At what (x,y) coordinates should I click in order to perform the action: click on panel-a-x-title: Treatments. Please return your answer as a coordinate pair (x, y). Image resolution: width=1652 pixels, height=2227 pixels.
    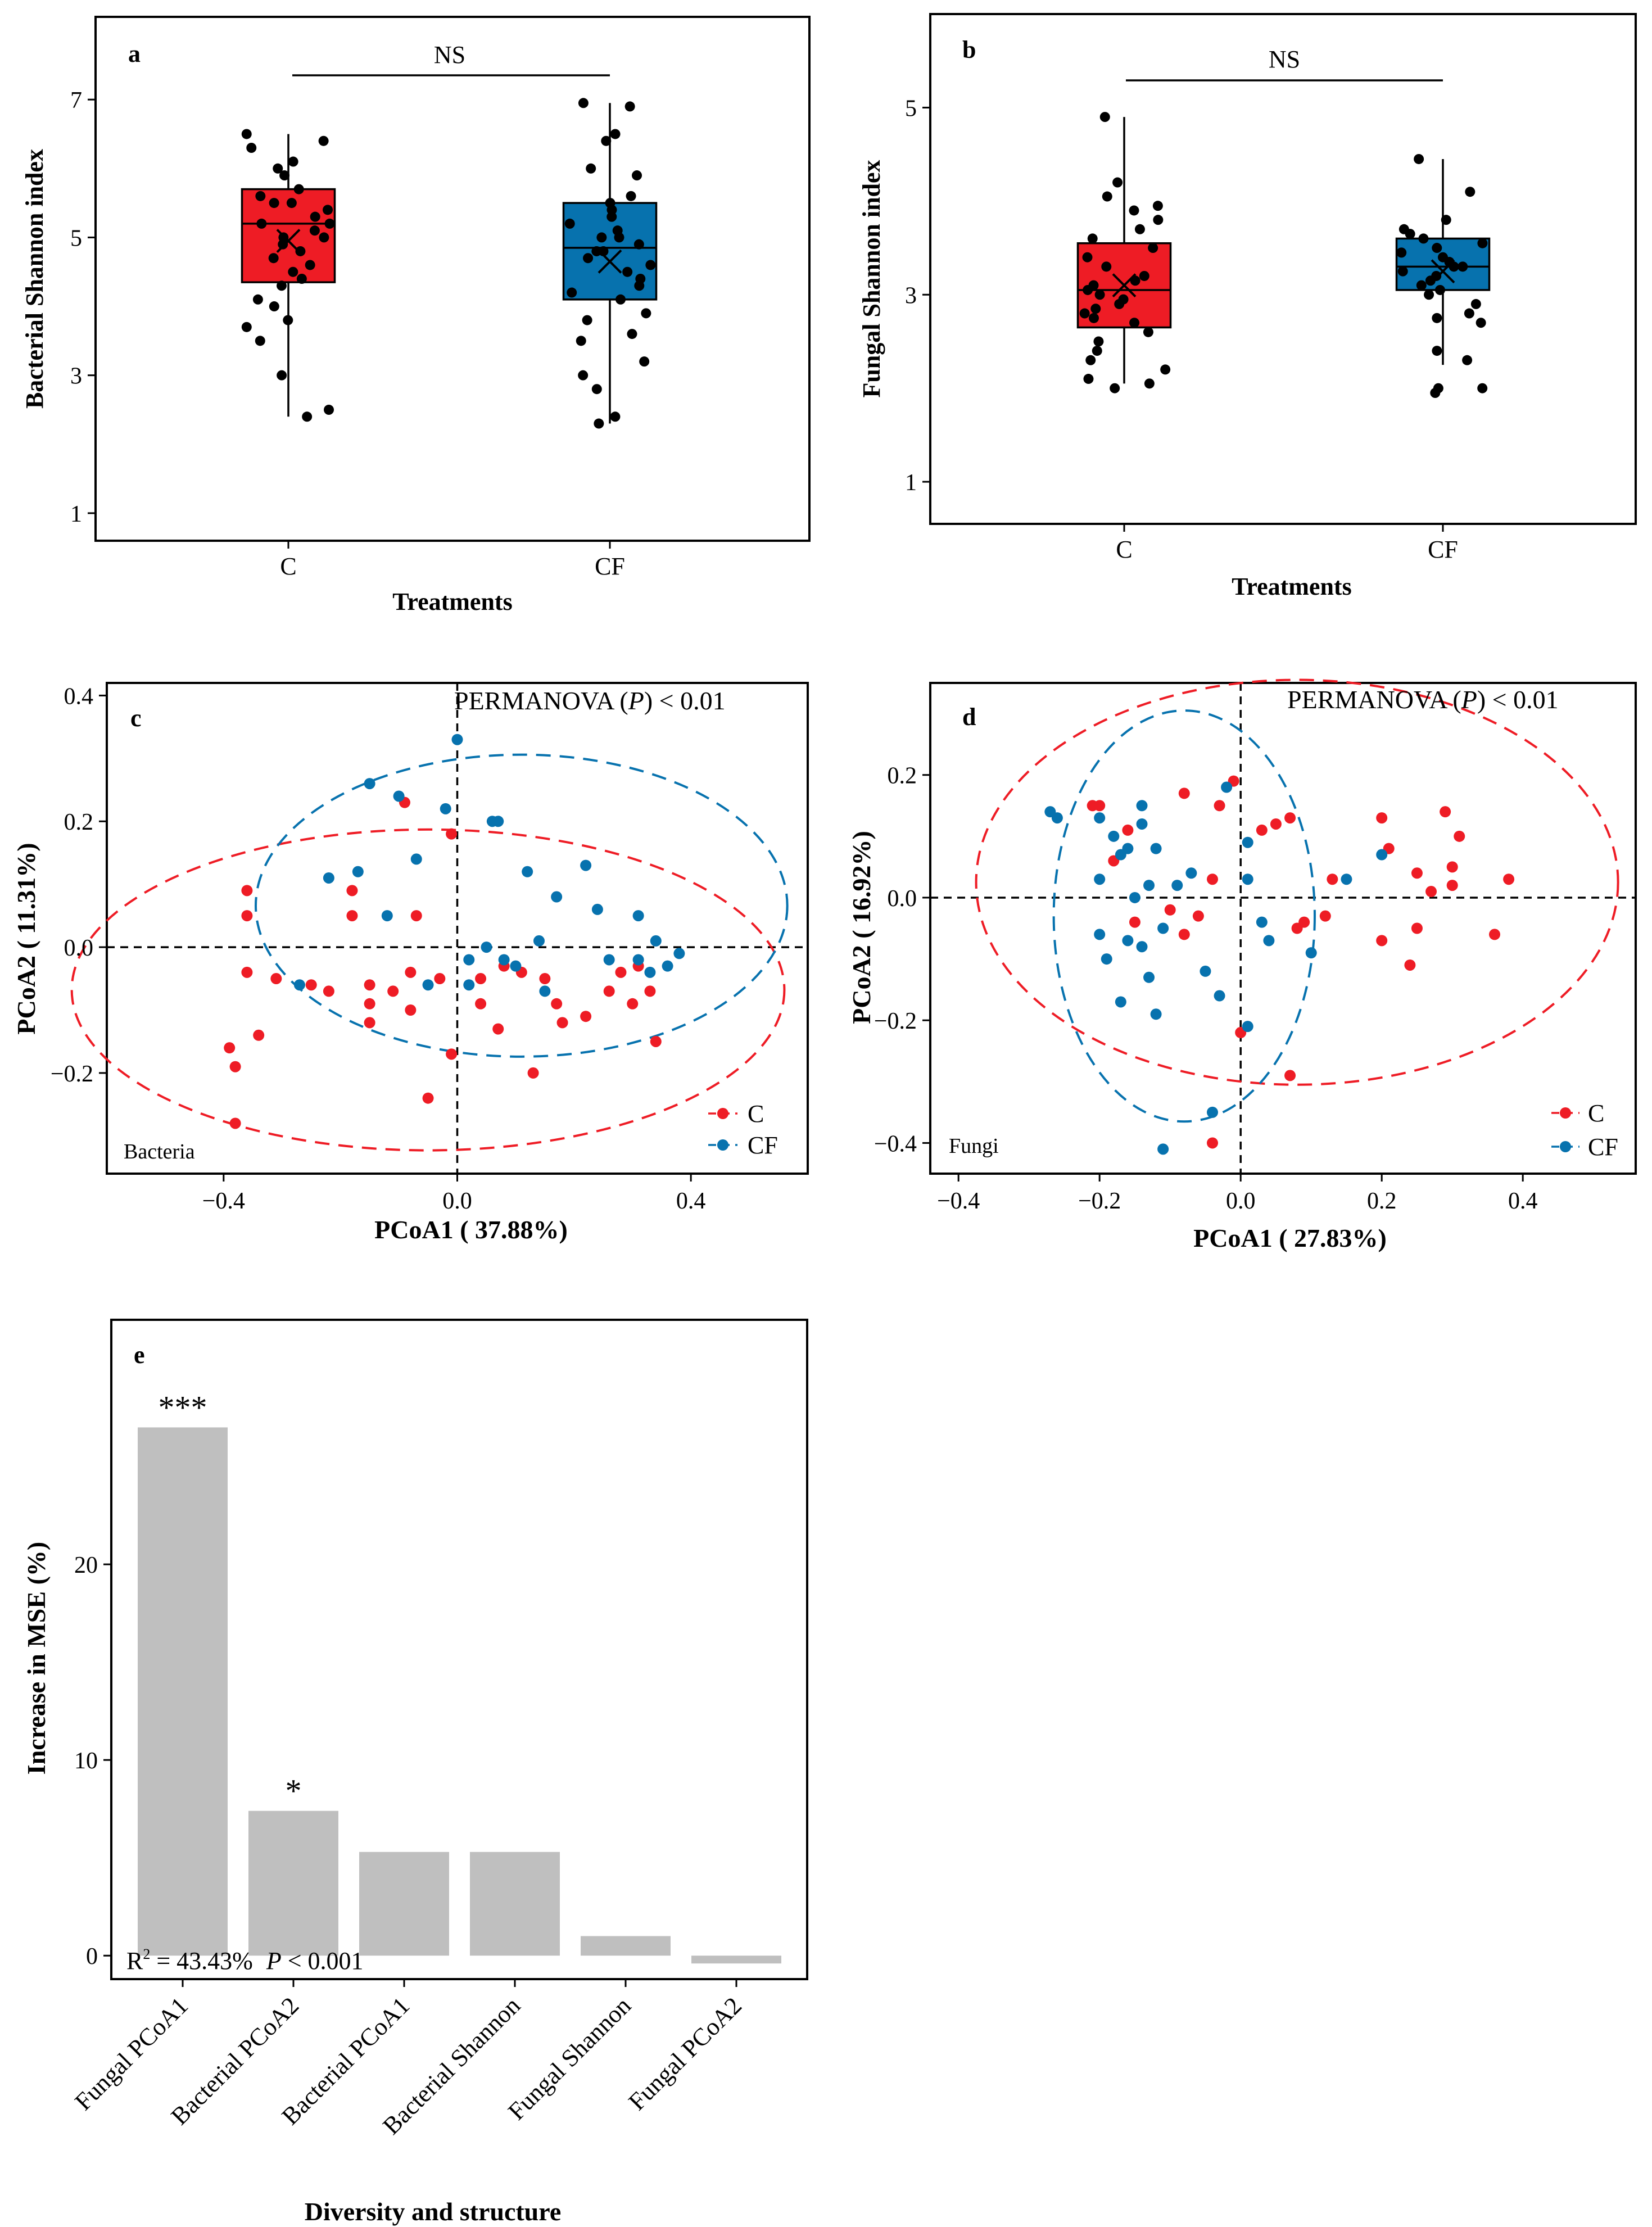
    Looking at the image, I should click on (452, 601).